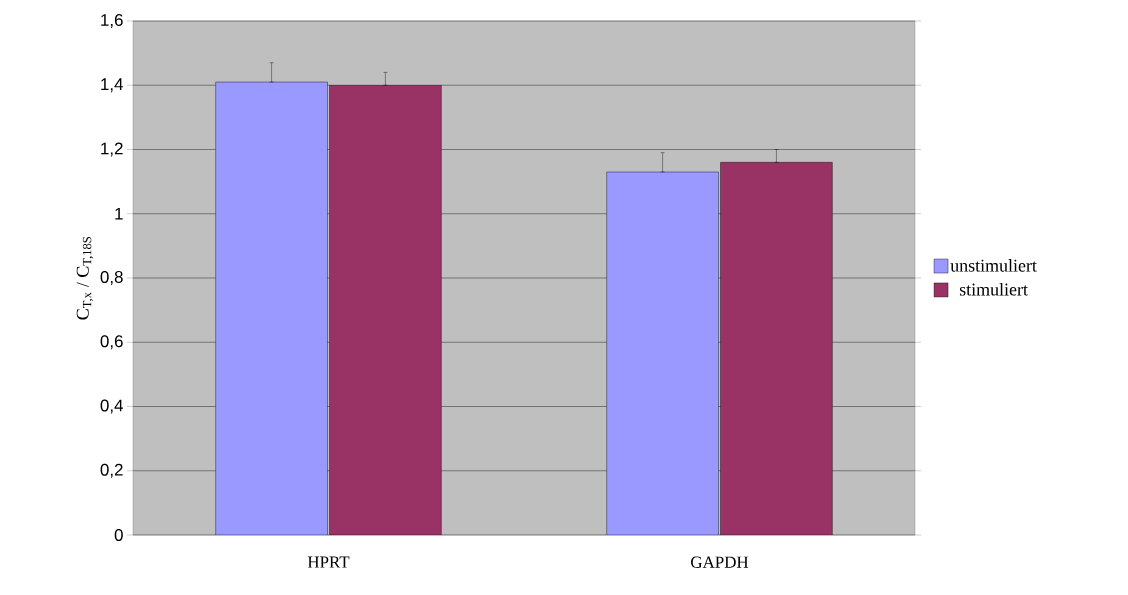 This screenshot has width=1128, height=595. I want to click on x-tick-label: HPRT, so click(328, 562).